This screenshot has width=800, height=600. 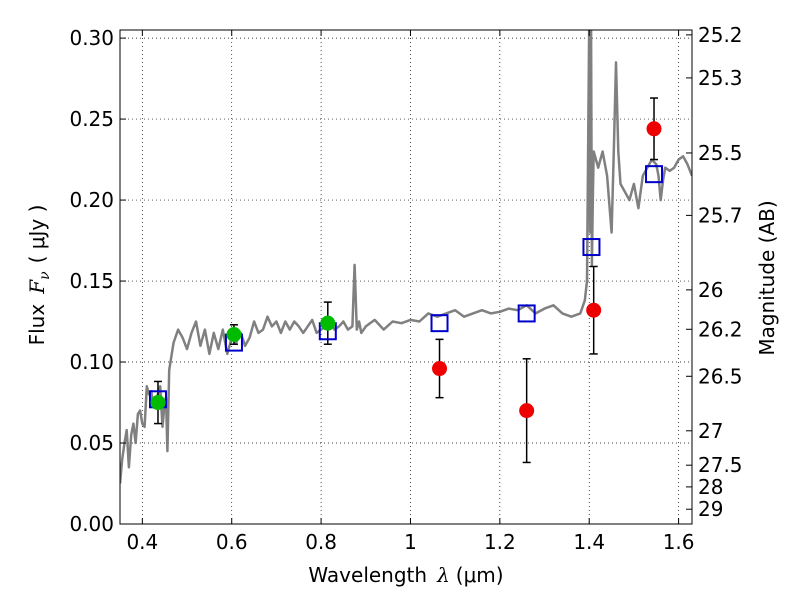 I want to click on mag-tick-label: 25.5, so click(x=720, y=153).